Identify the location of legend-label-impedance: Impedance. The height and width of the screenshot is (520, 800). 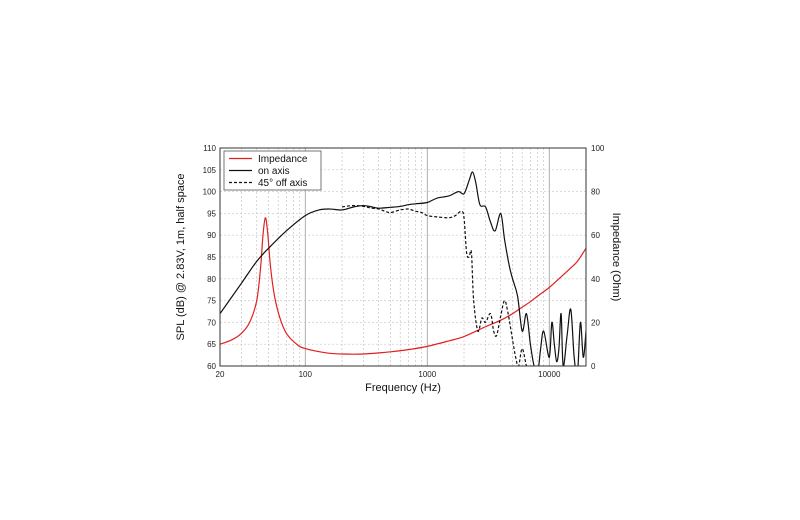
(283, 159).